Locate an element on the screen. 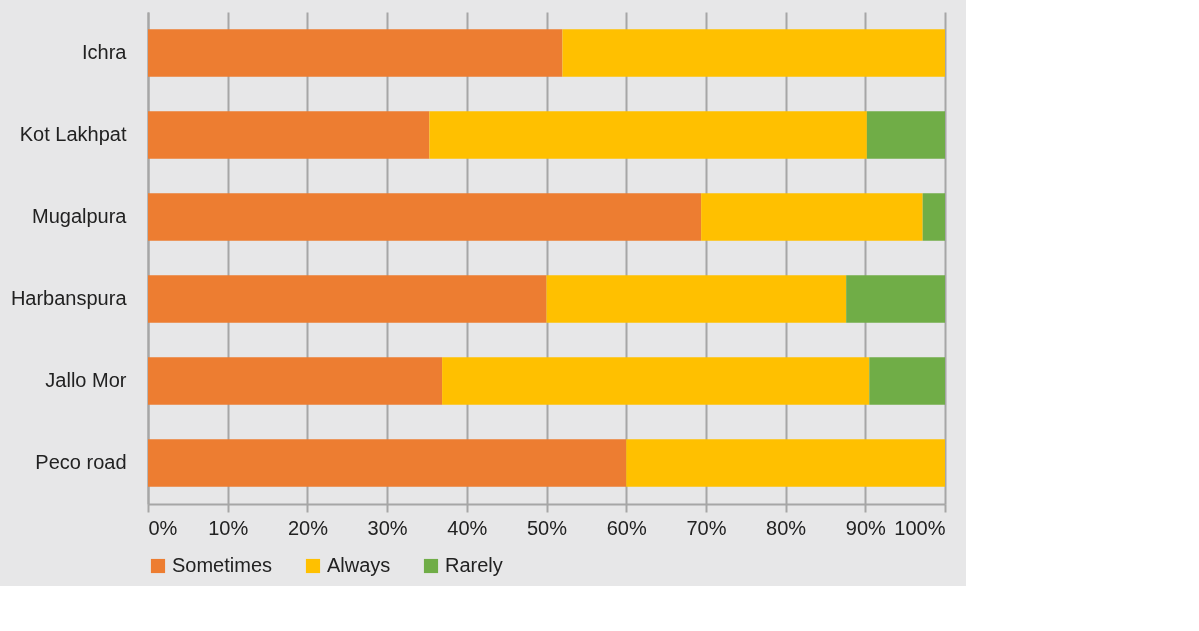 This screenshot has width=1199, height=631. x-tick-label: 50% is located at coordinates (547, 527).